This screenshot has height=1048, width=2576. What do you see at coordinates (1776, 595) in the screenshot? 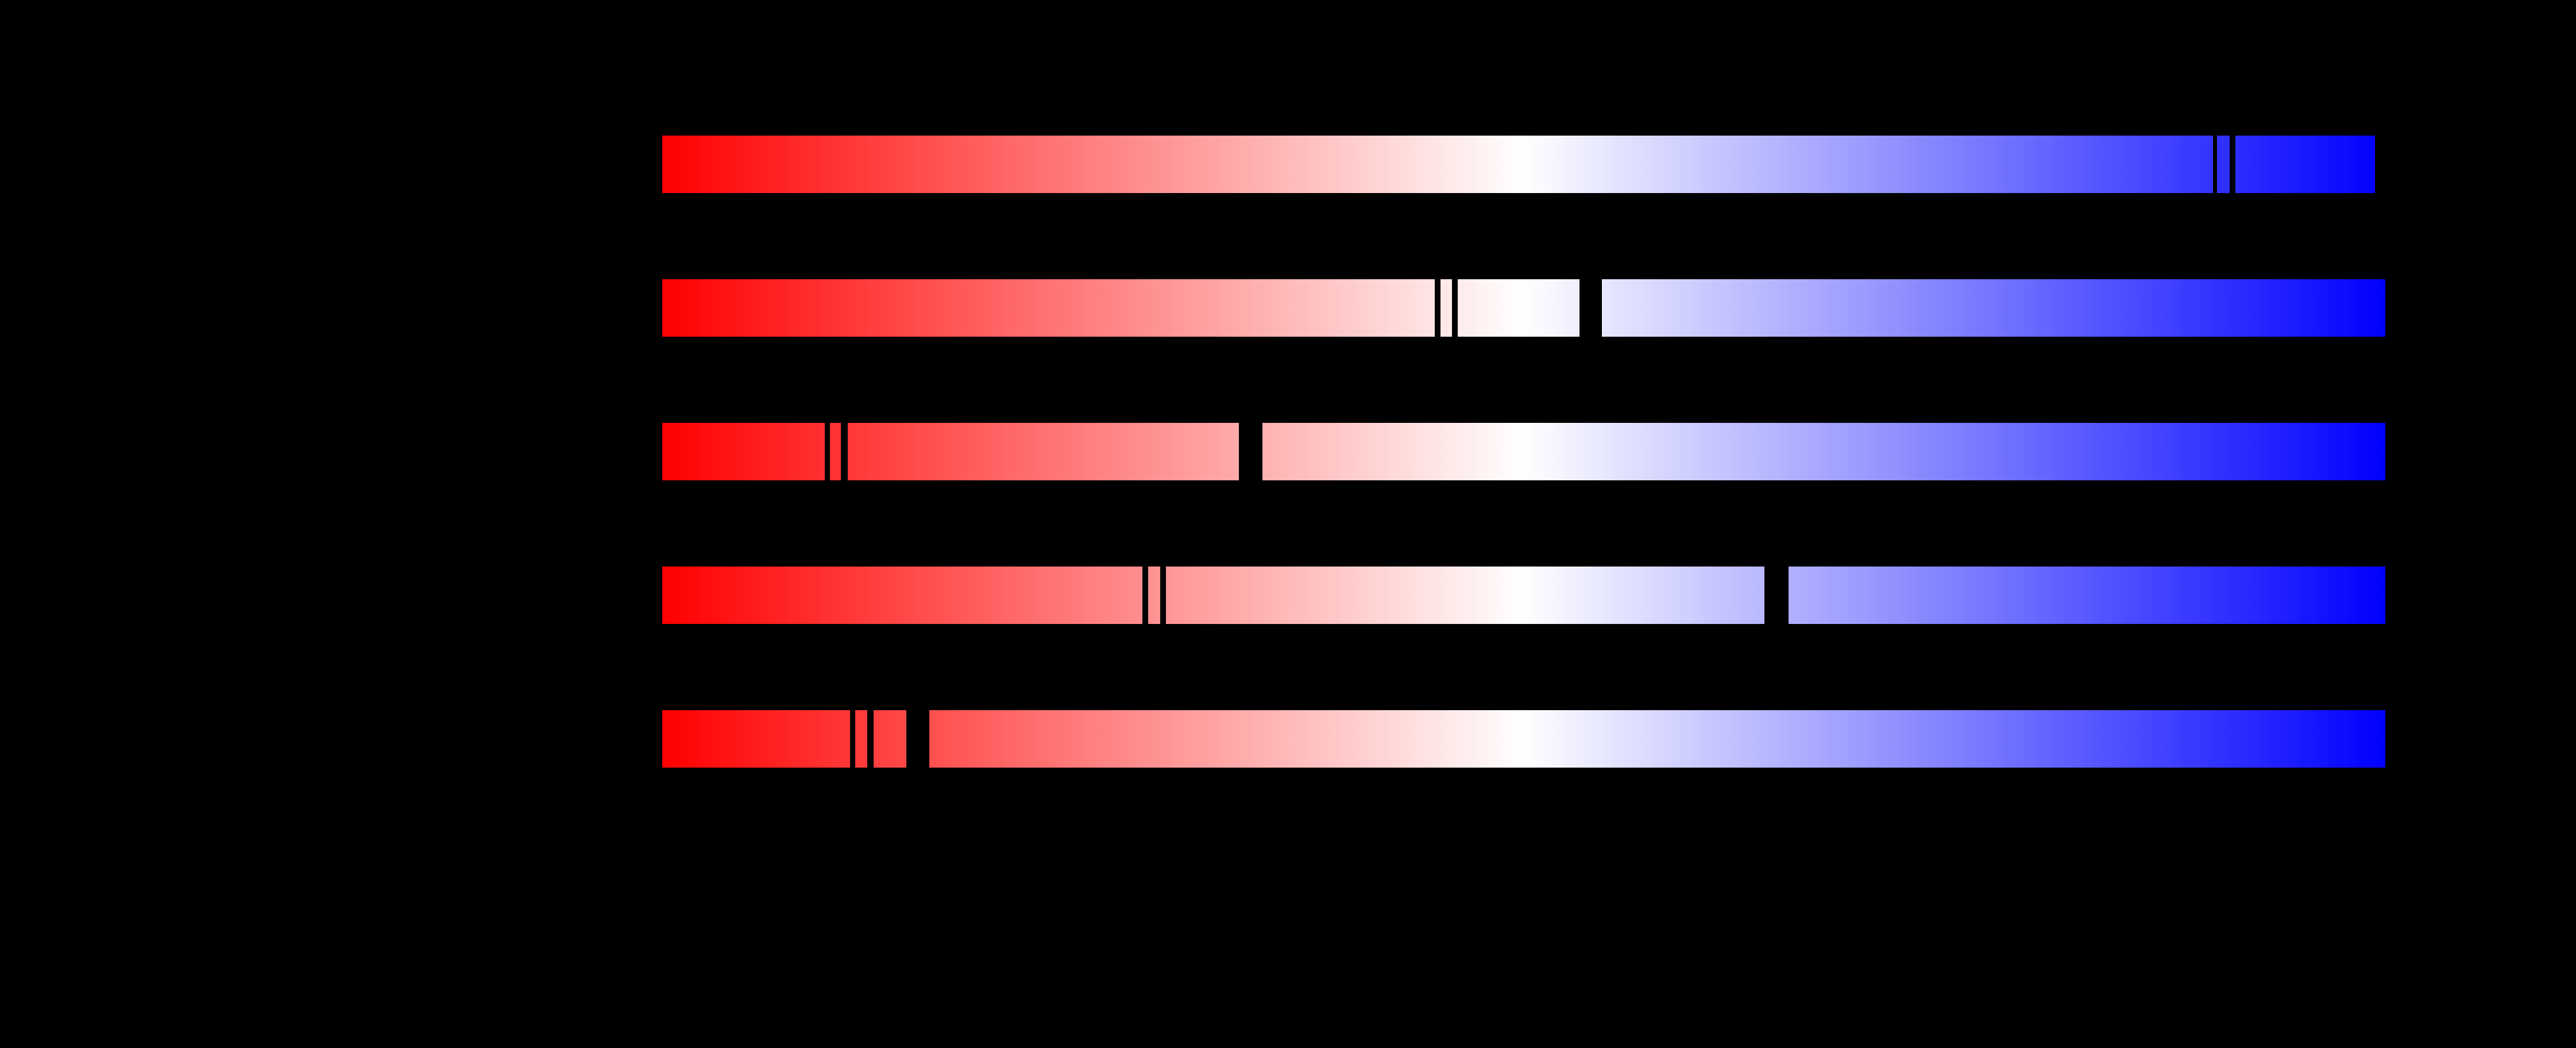
I see `track-4-gap-wide` at bounding box center [1776, 595].